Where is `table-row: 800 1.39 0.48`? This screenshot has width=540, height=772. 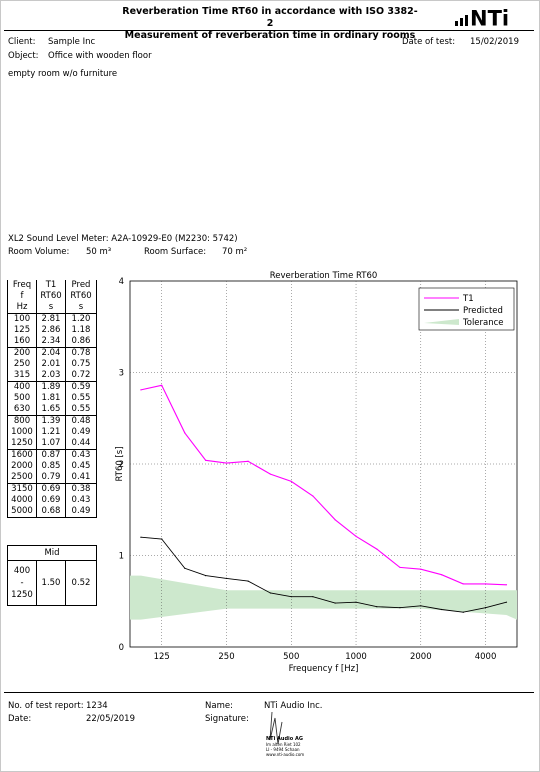
table-row: 800 1.39 0.48 is located at coordinates (52, 421).